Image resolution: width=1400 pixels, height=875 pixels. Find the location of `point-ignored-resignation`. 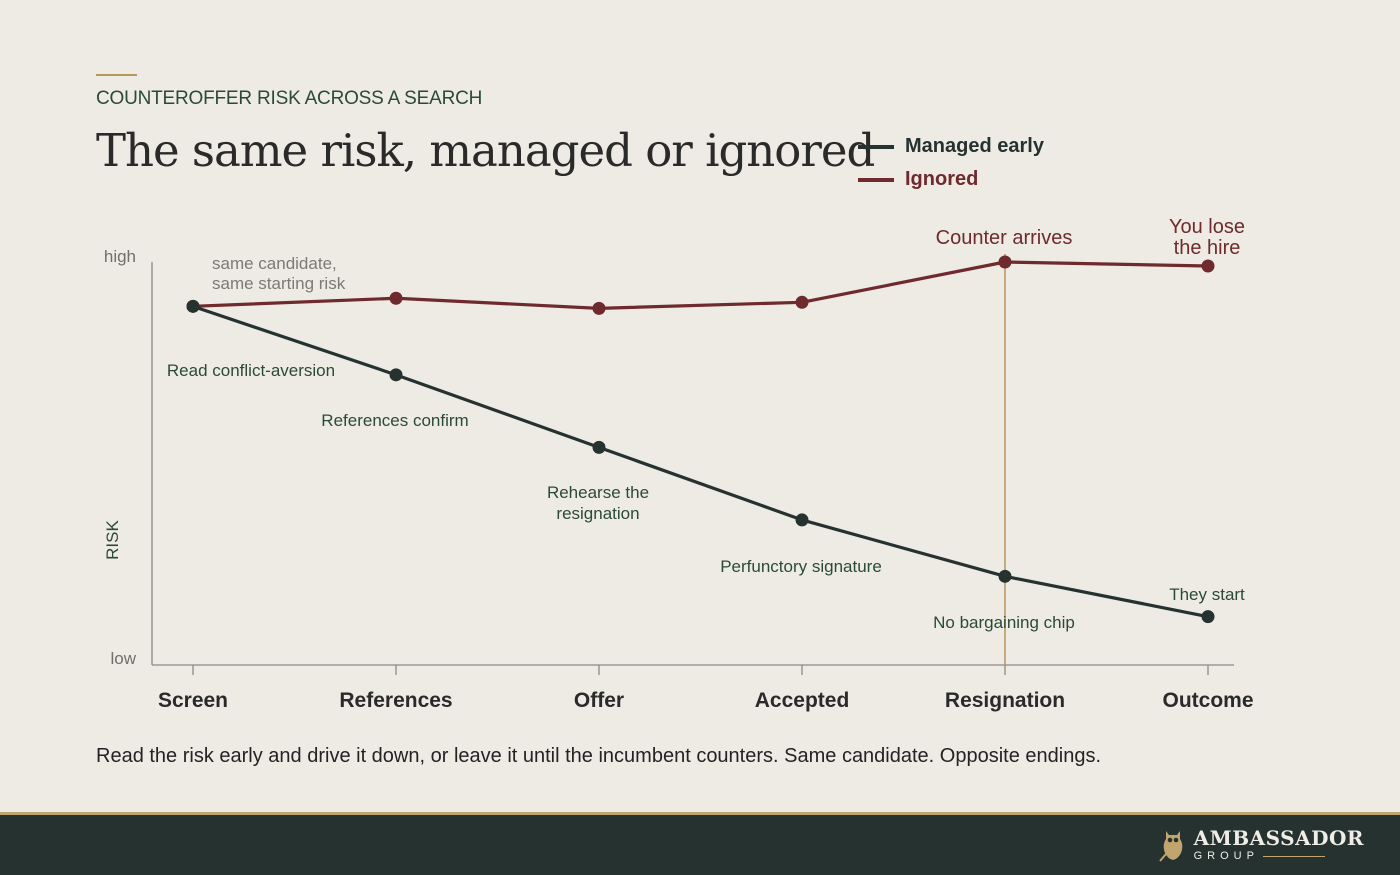

point-ignored-resignation is located at coordinates (1005, 262).